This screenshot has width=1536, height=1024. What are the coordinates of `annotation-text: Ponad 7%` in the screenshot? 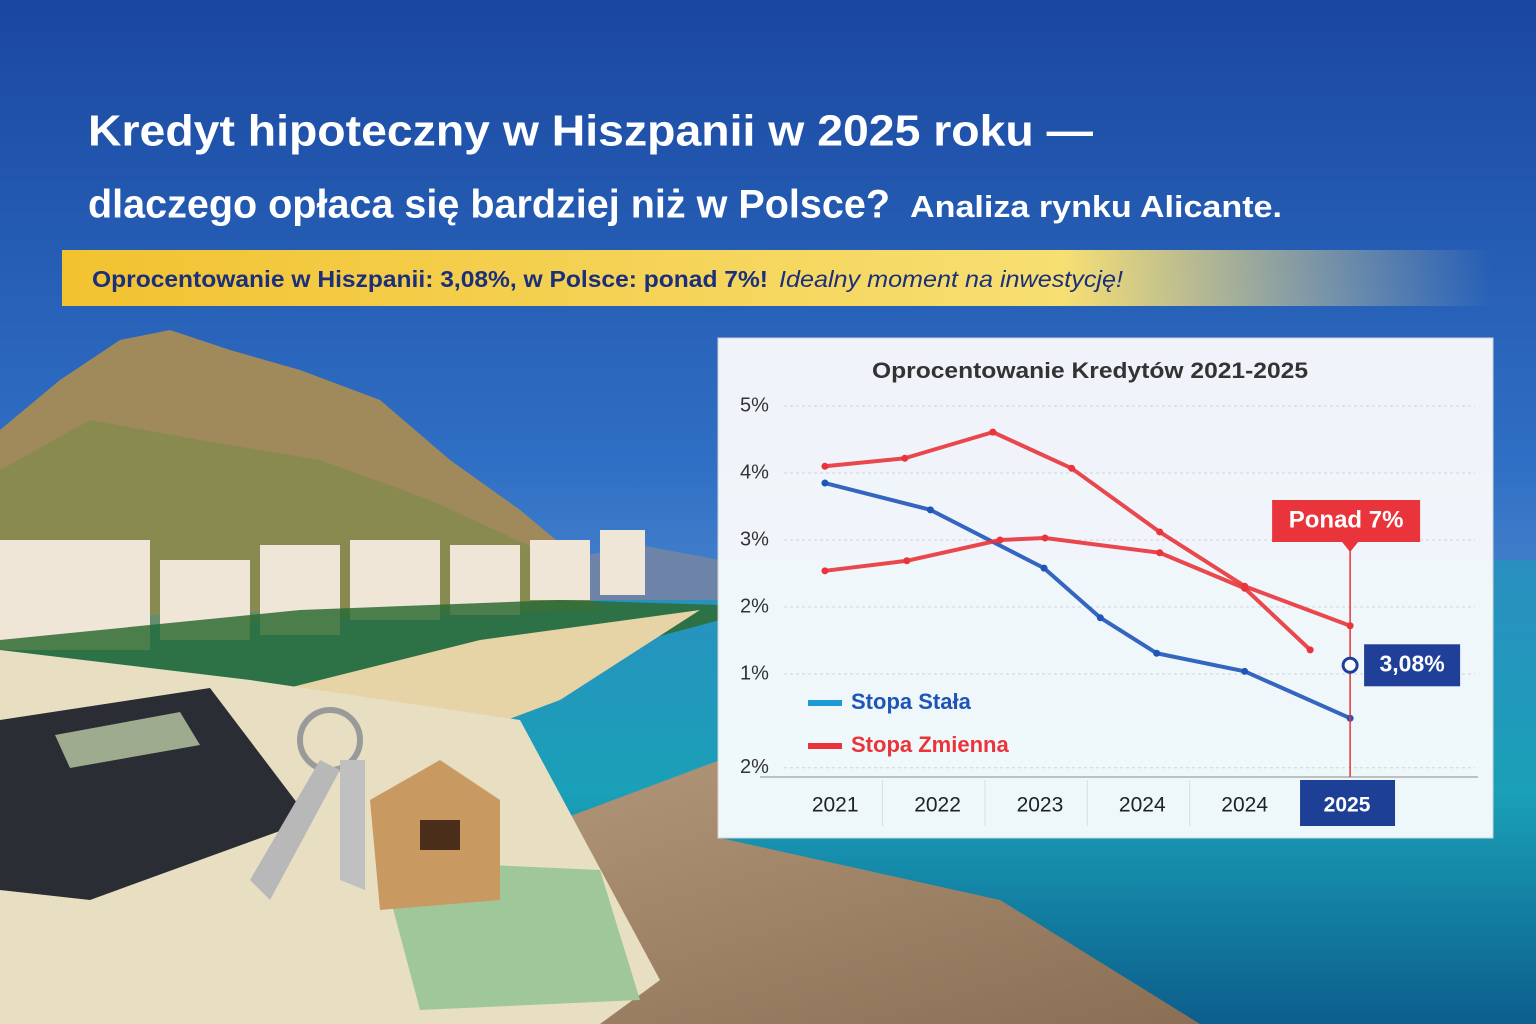 It's located at (1346, 519).